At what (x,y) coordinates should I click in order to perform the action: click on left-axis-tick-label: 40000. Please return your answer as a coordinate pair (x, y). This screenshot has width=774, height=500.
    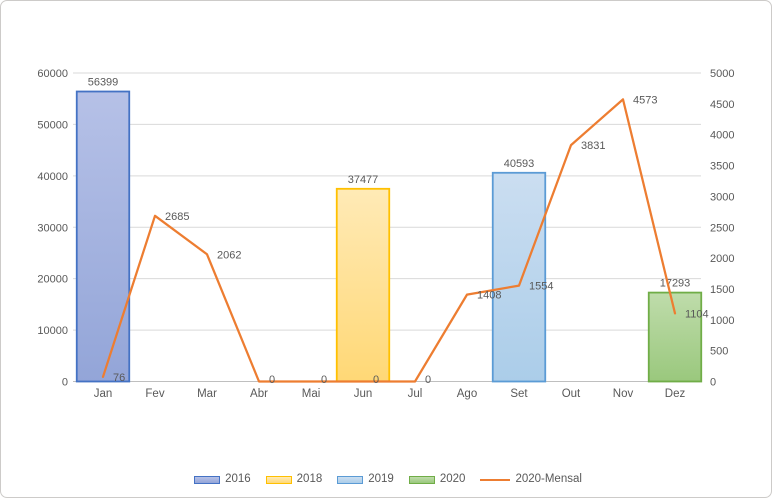
    Looking at the image, I should click on (52, 177).